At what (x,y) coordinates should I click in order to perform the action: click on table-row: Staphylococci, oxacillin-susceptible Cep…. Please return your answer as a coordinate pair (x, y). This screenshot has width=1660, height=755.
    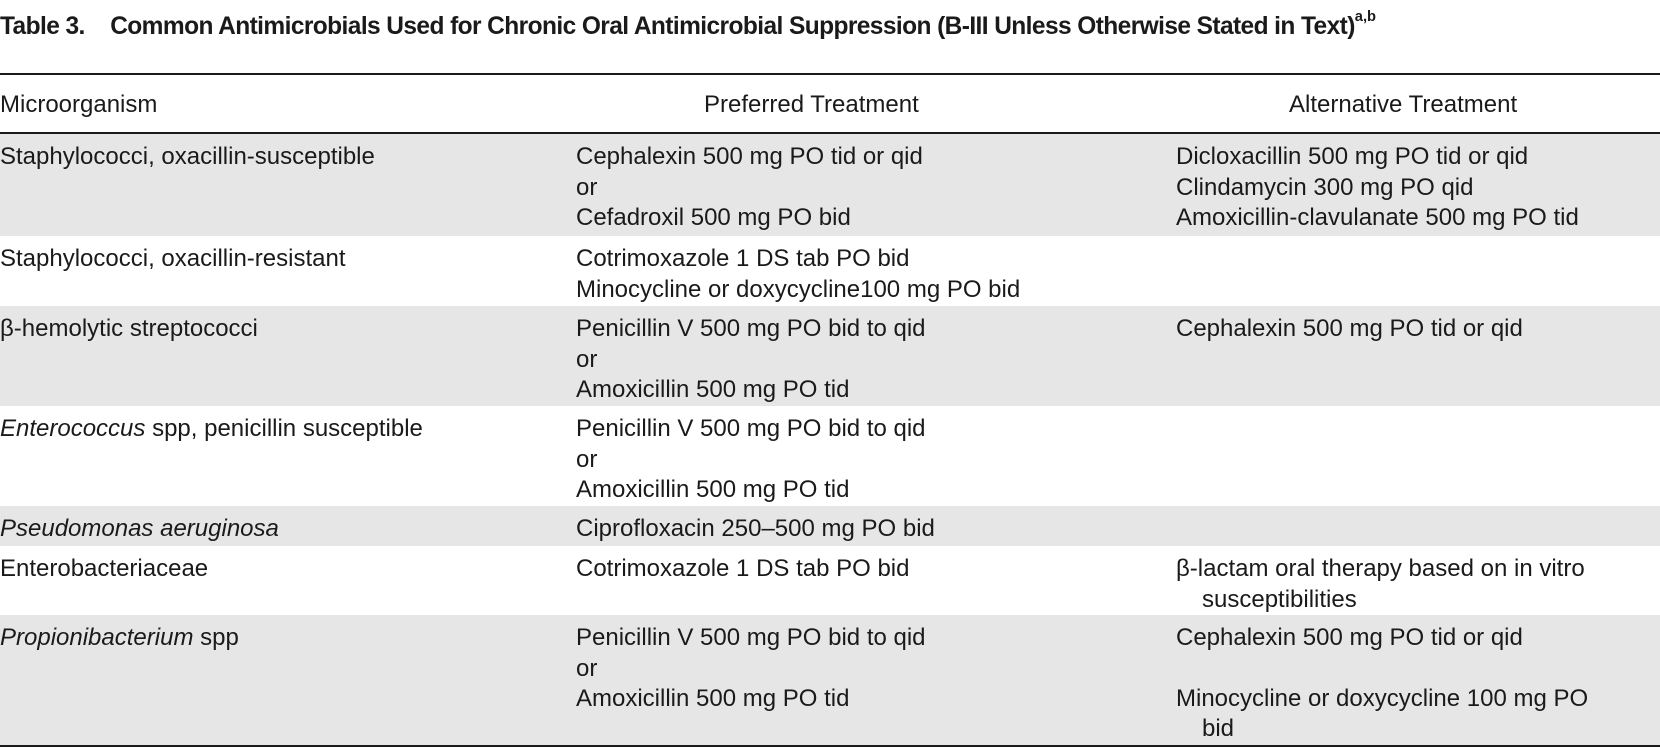
    Looking at the image, I should click on (830, 184).